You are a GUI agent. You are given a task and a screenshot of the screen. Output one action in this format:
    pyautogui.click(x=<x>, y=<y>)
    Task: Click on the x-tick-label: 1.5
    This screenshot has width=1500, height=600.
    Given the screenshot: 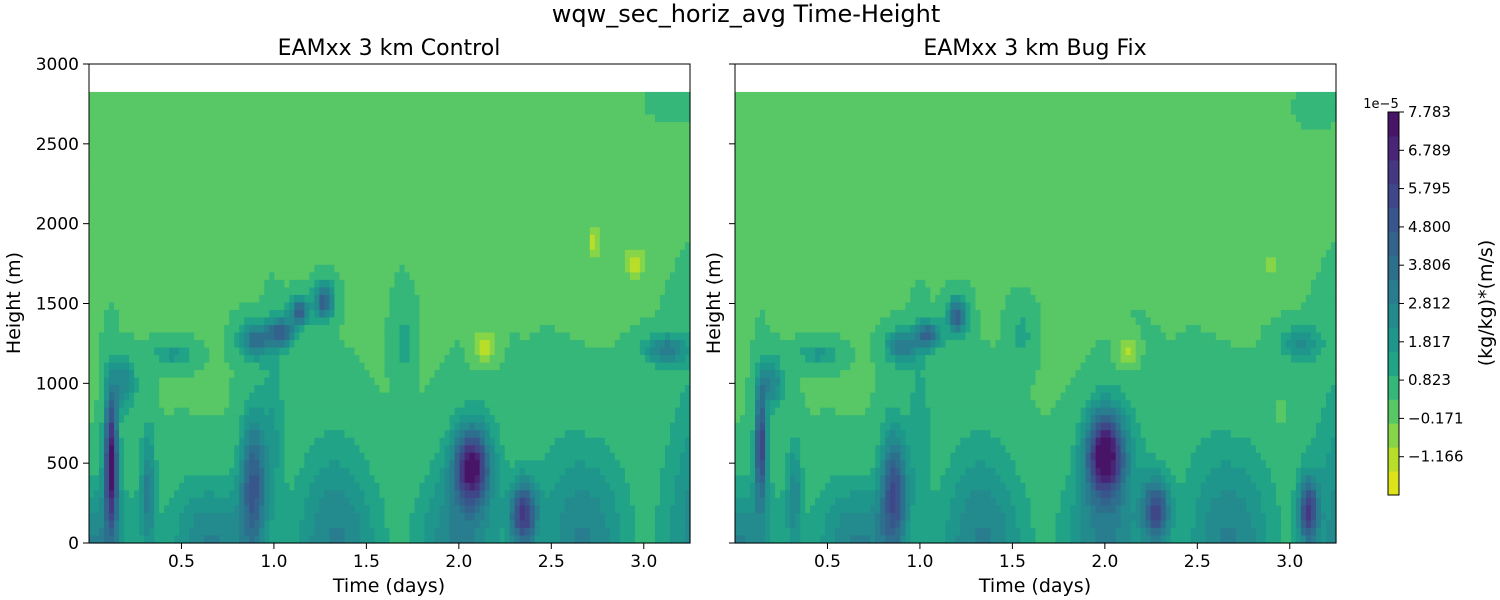 What is the action you would take?
    pyautogui.click(x=366, y=562)
    